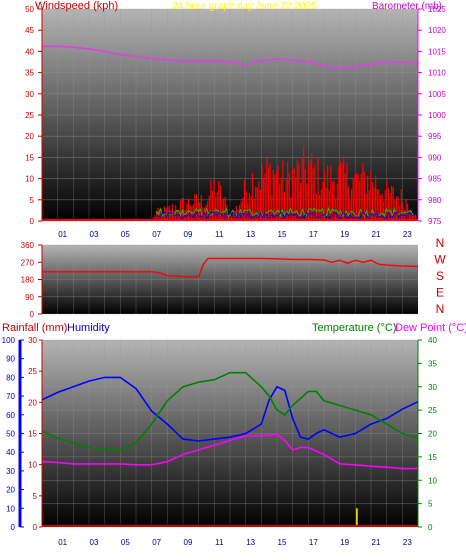 The image size is (466, 560). Describe the element at coordinates (29, 297) in the screenshot. I see `direction-tick-label: 90` at that location.